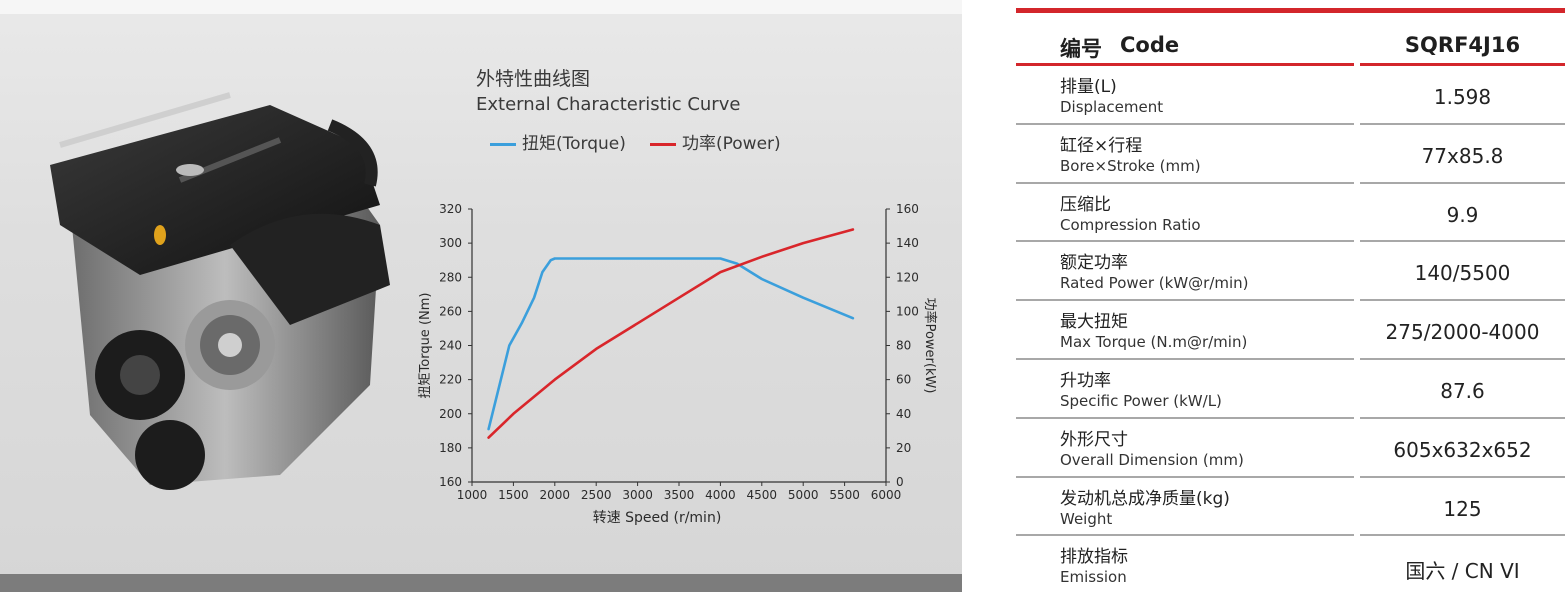 This screenshot has width=1565, height=595. Describe the element at coordinates (1094, 439) in the screenshot. I see `row-label-cn: 外形尺寸` at that location.